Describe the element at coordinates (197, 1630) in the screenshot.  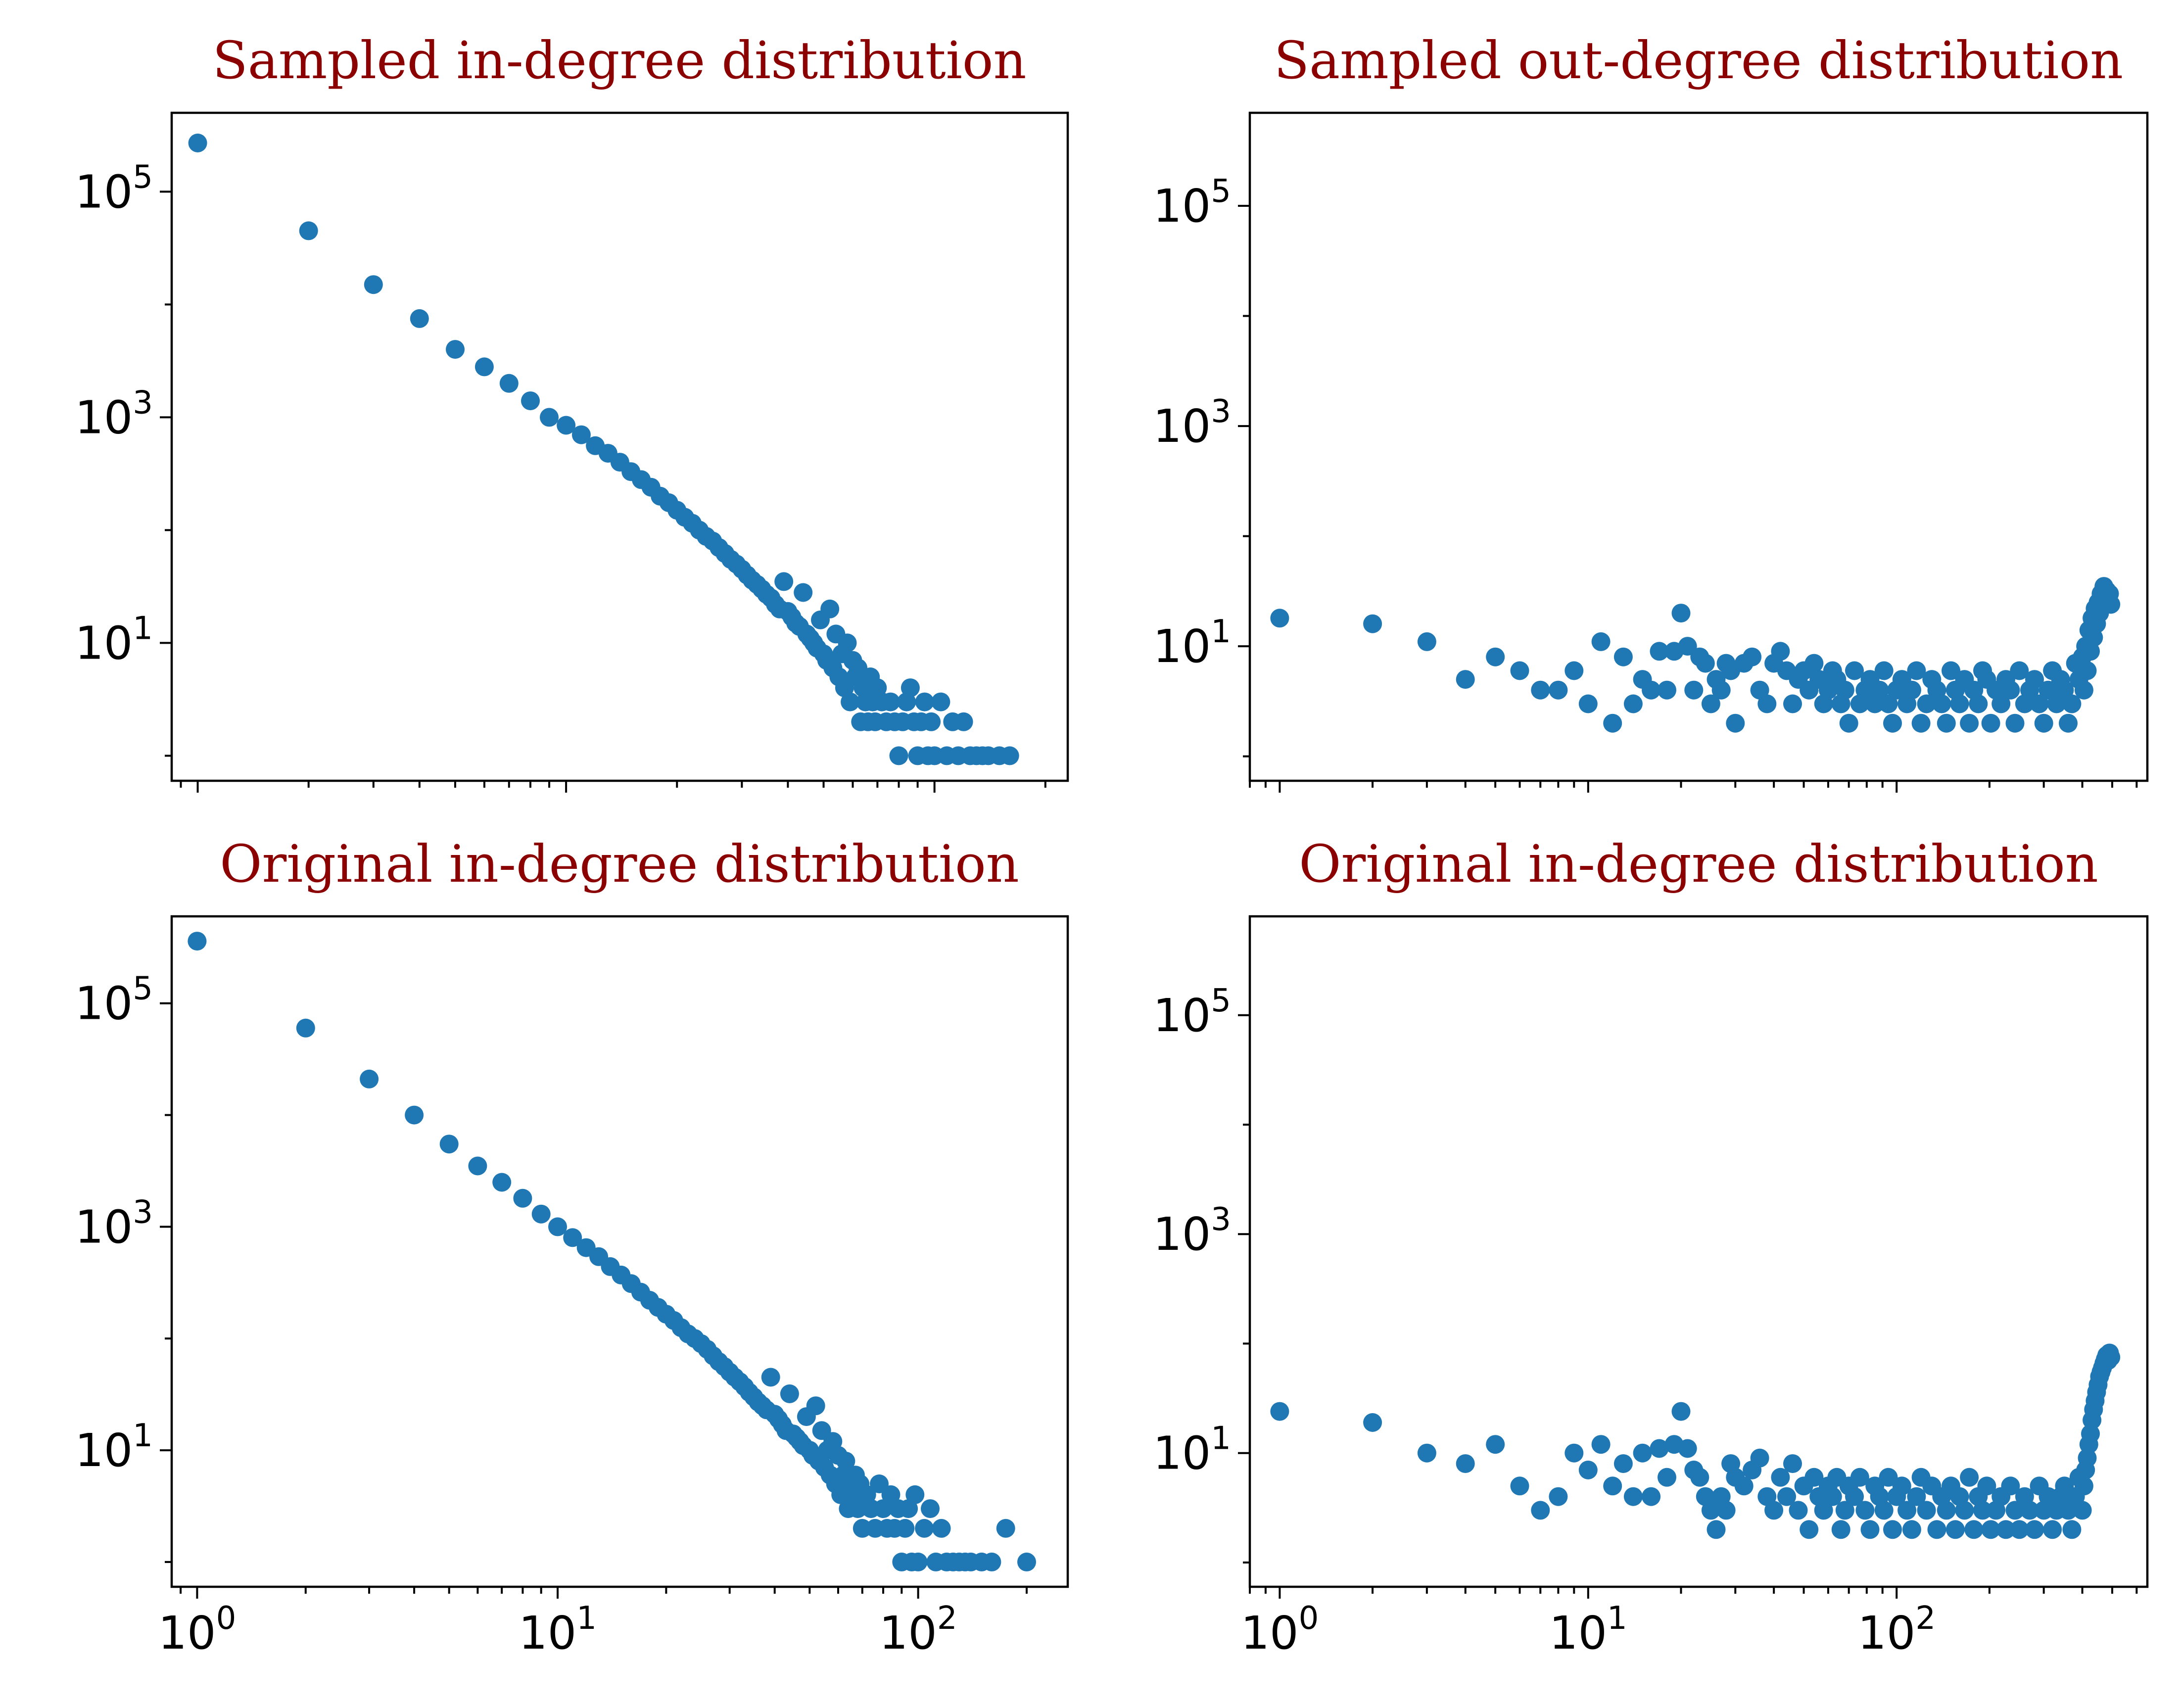
I see `x-tick-label: 100` at that location.